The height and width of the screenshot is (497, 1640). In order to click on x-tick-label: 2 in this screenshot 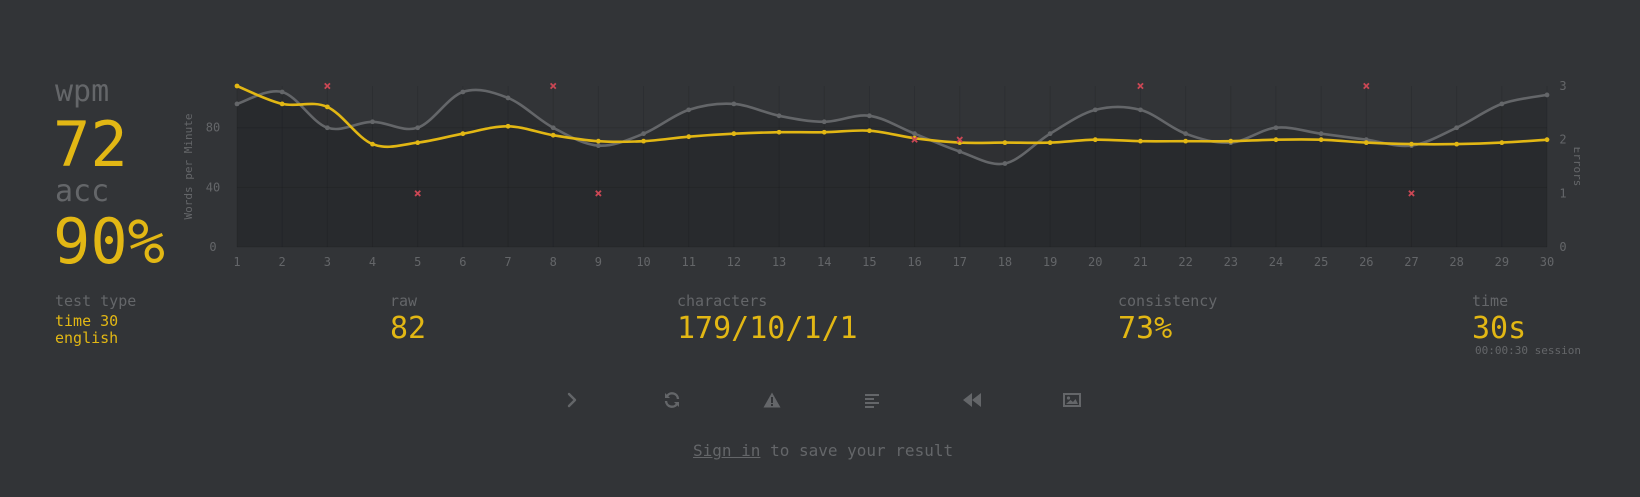, I will do `click(282, 262)`.